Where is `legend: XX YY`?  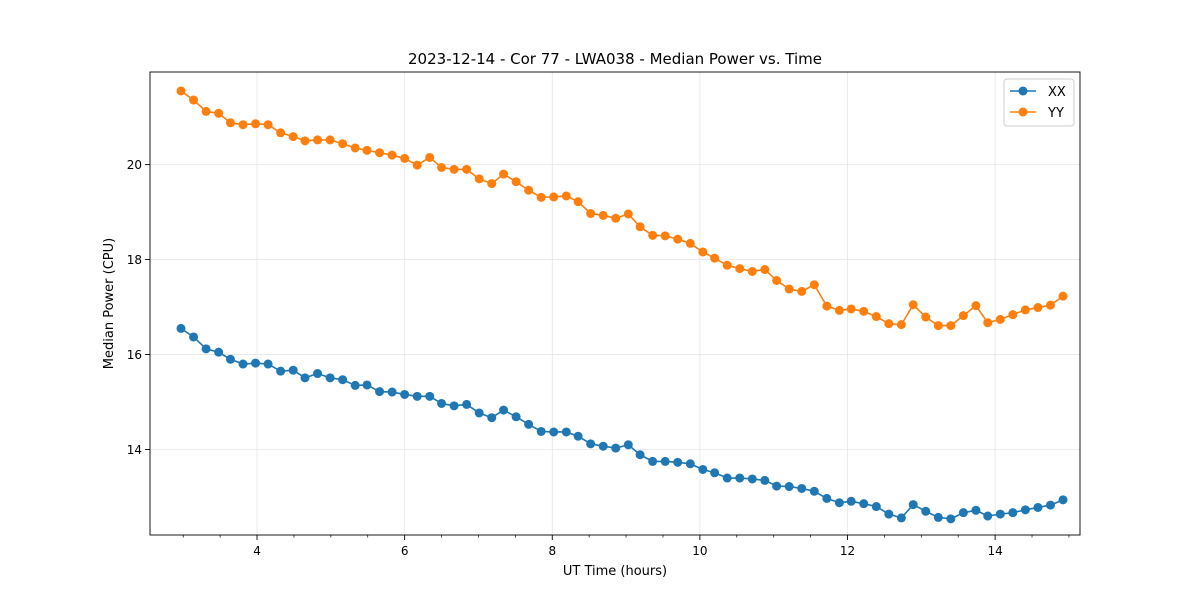 legend: XX YY is located at coordinates (1039, 102).